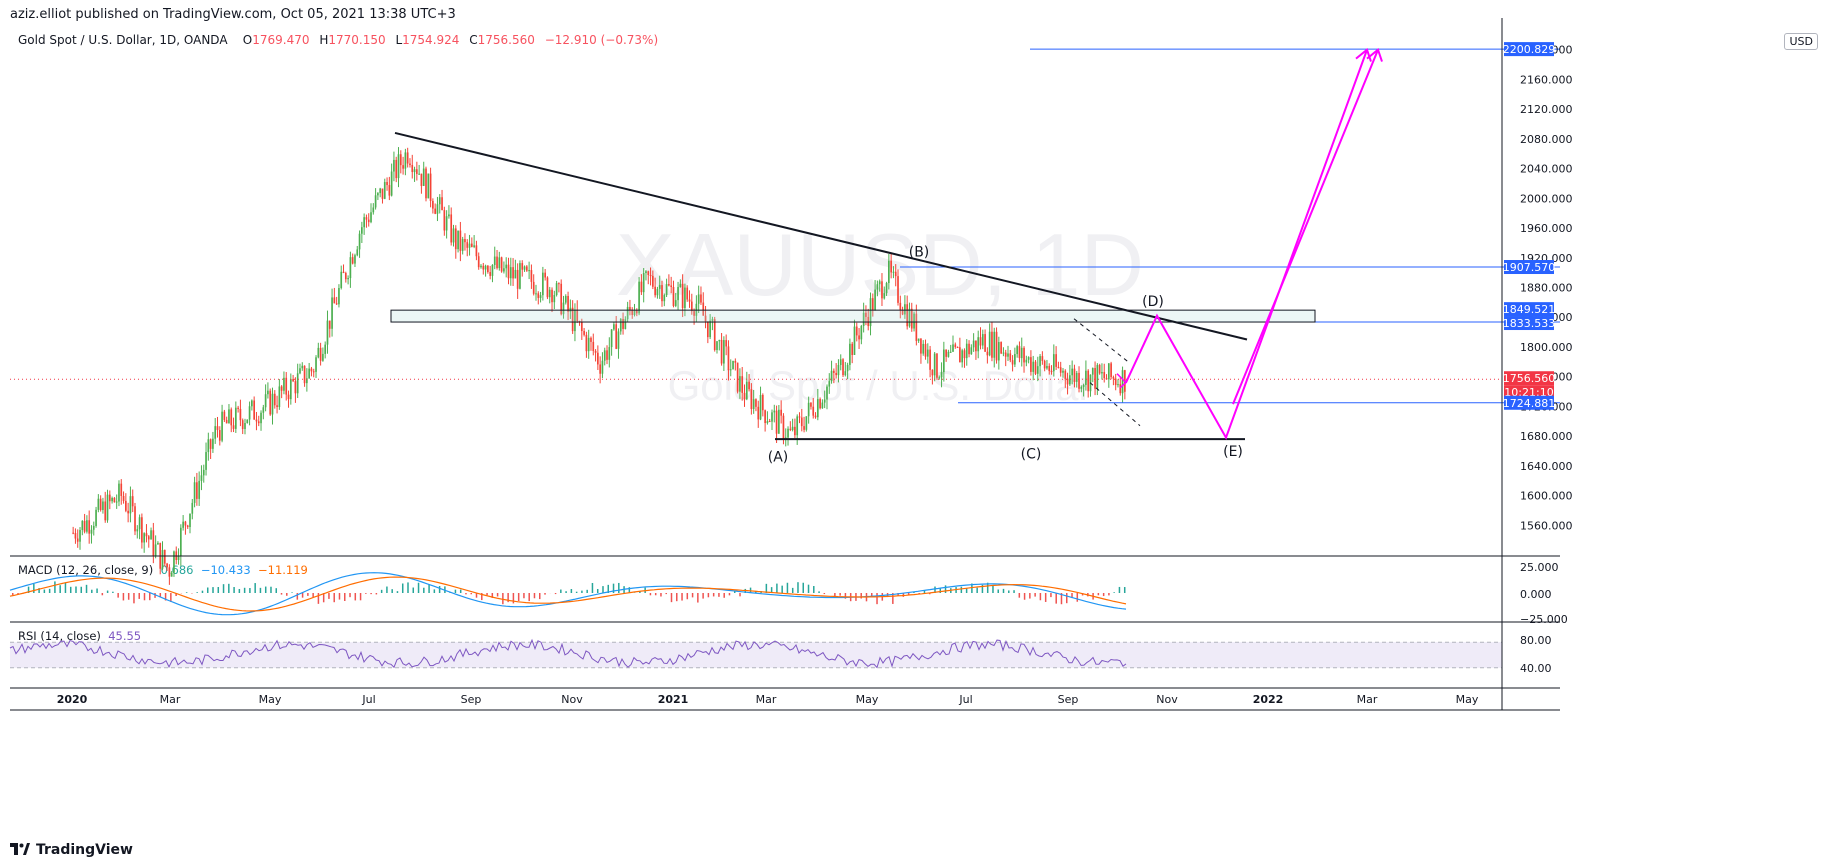  I want to click on price-axis-badge-text: 1833.533, so click(1529, 323).